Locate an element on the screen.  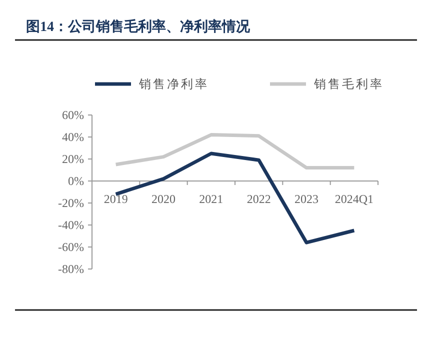
y-tick-label: -80% is located at coordinates (71, 269).